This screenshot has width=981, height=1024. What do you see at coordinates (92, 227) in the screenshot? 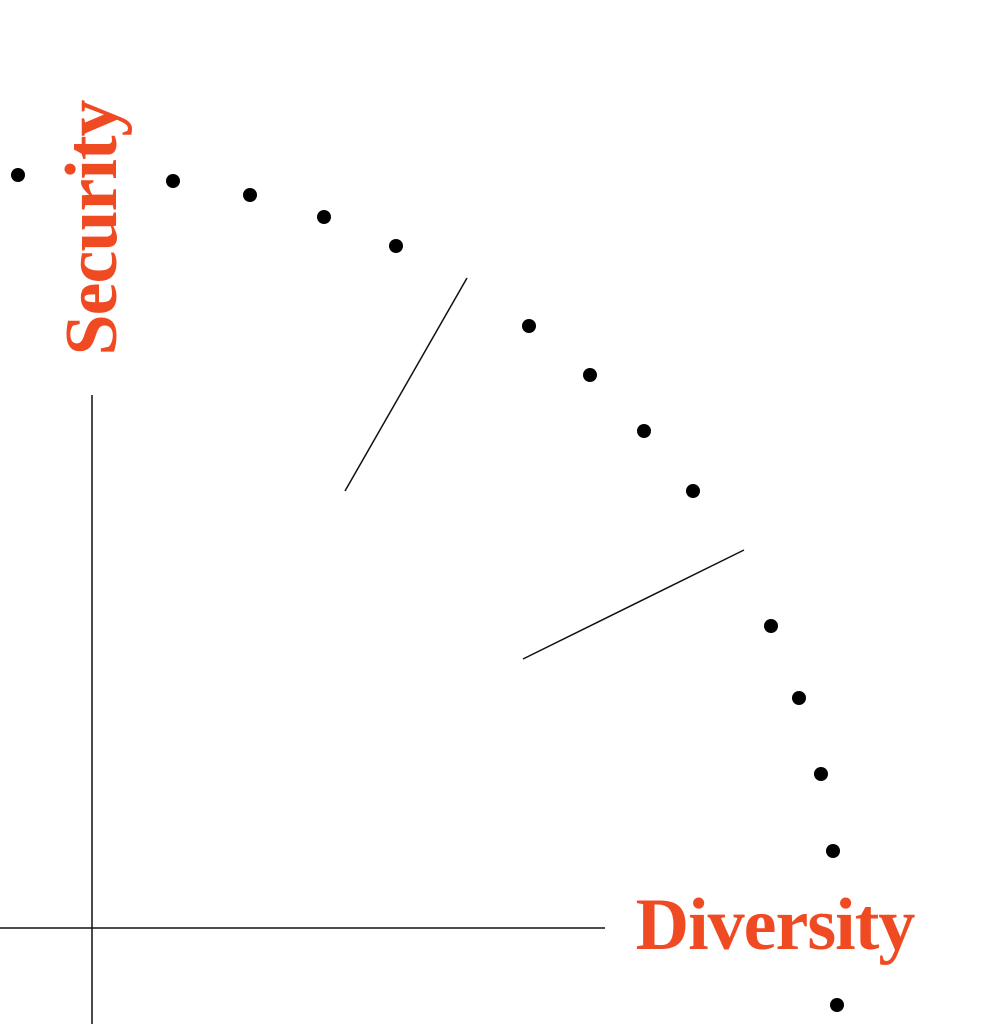
I see `y-axis-label: Security` at bounding box center [92, 227].